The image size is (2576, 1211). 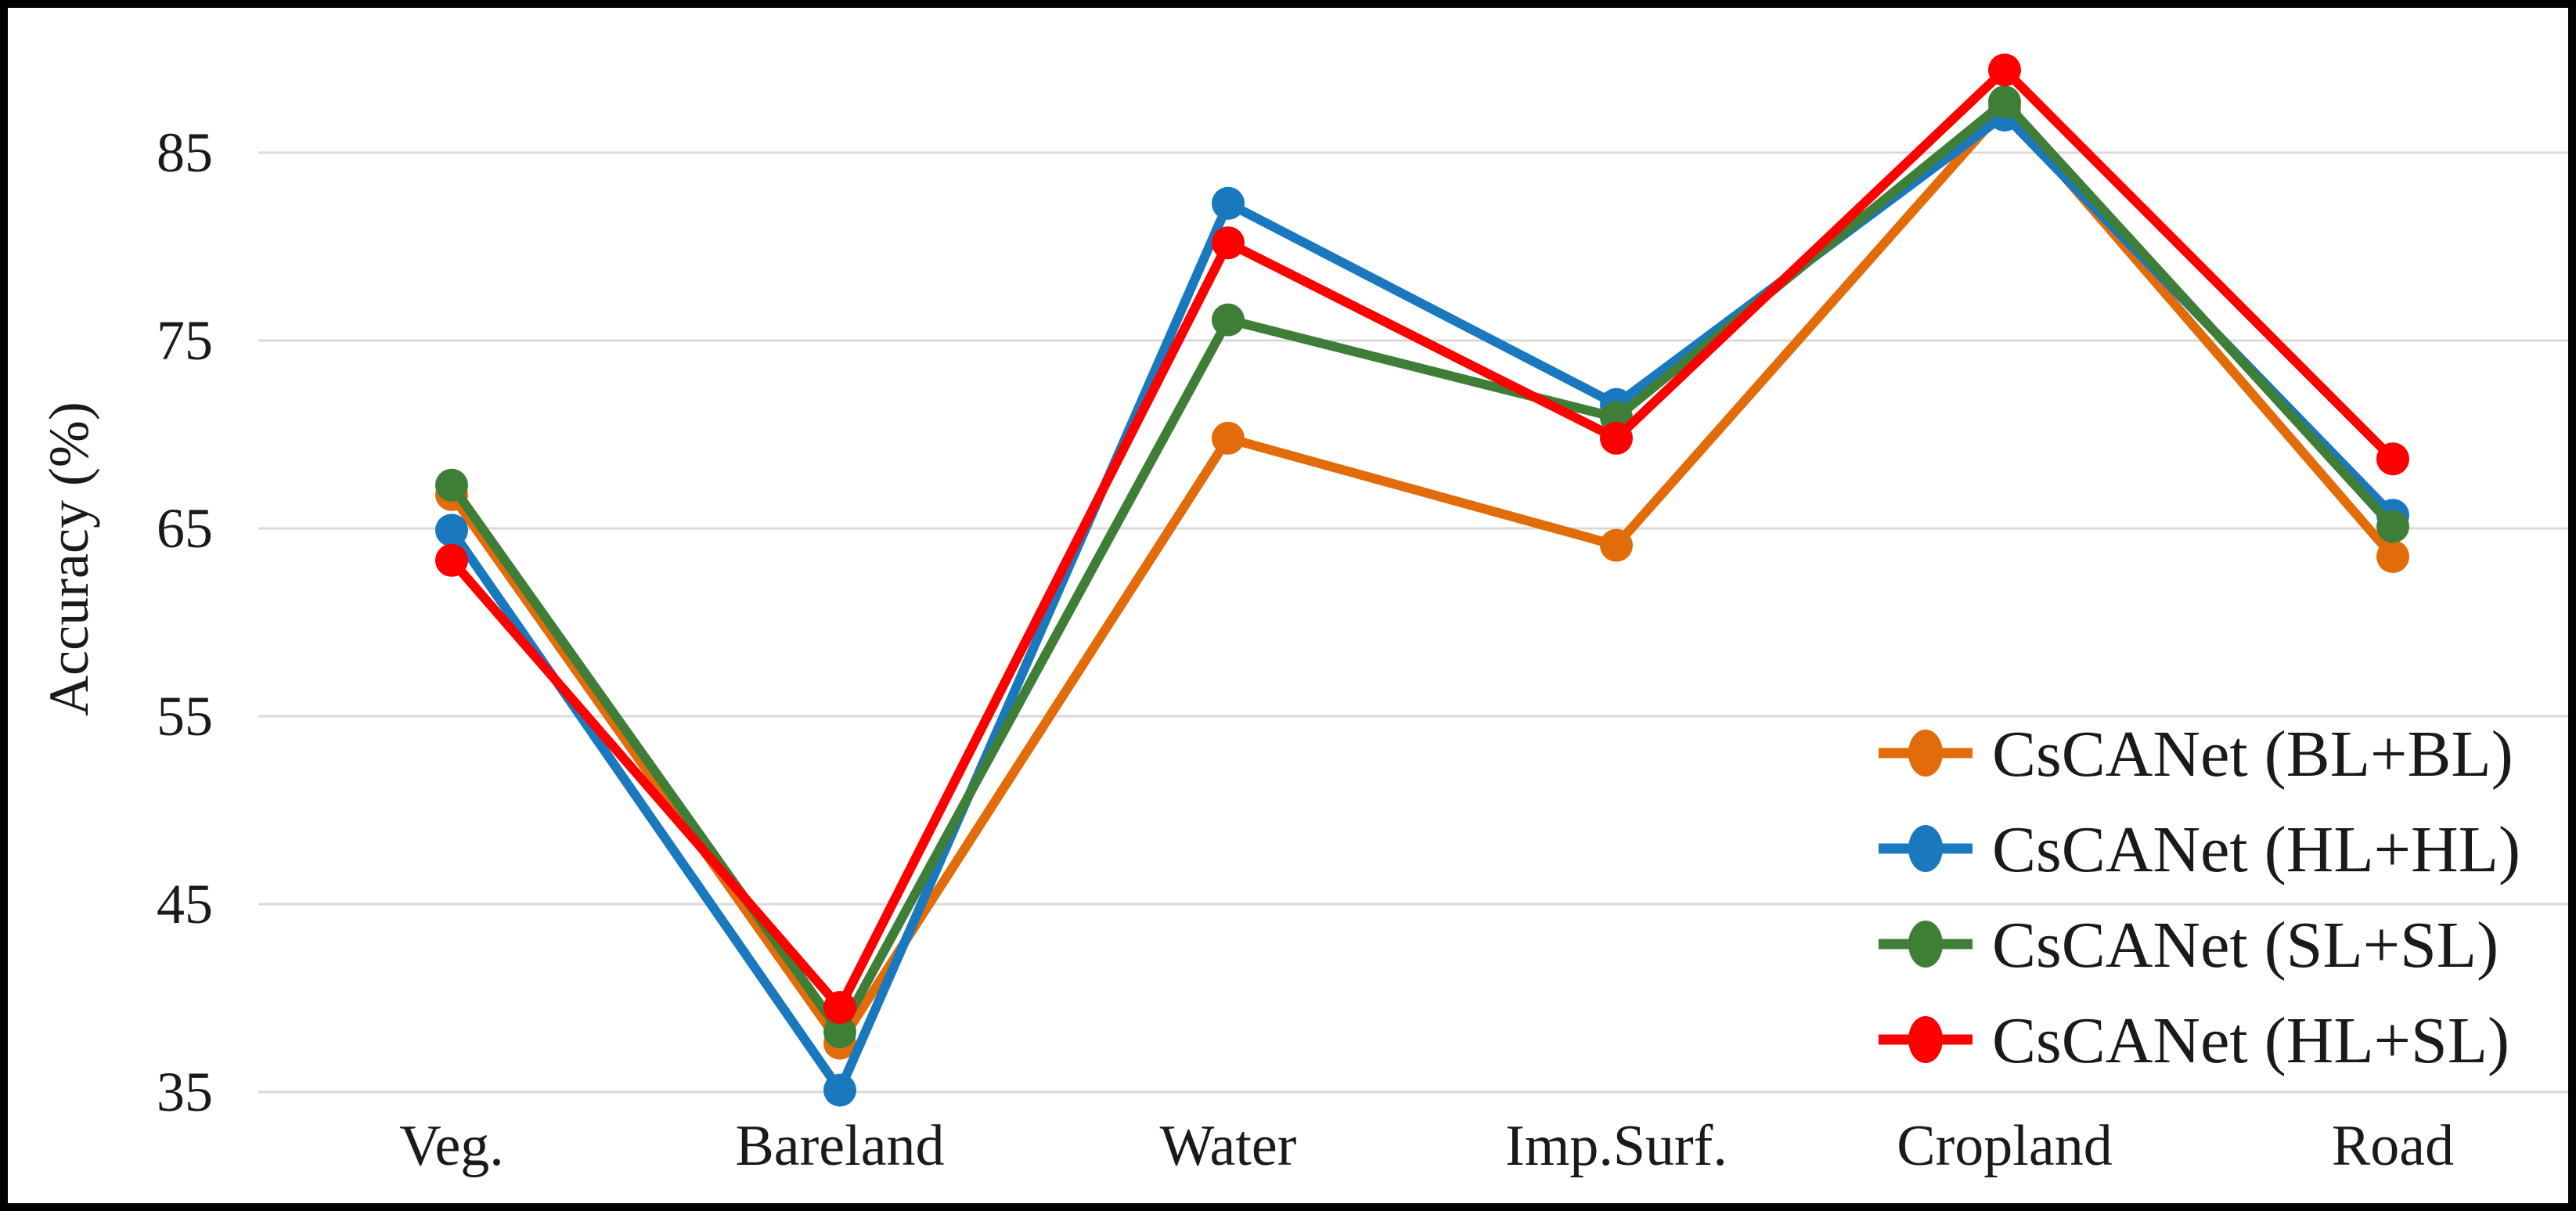 What do you see at coordinates (185, 716) in the screenshot?
I see `y-tick-label: 55` at bounding box center [185, 716].